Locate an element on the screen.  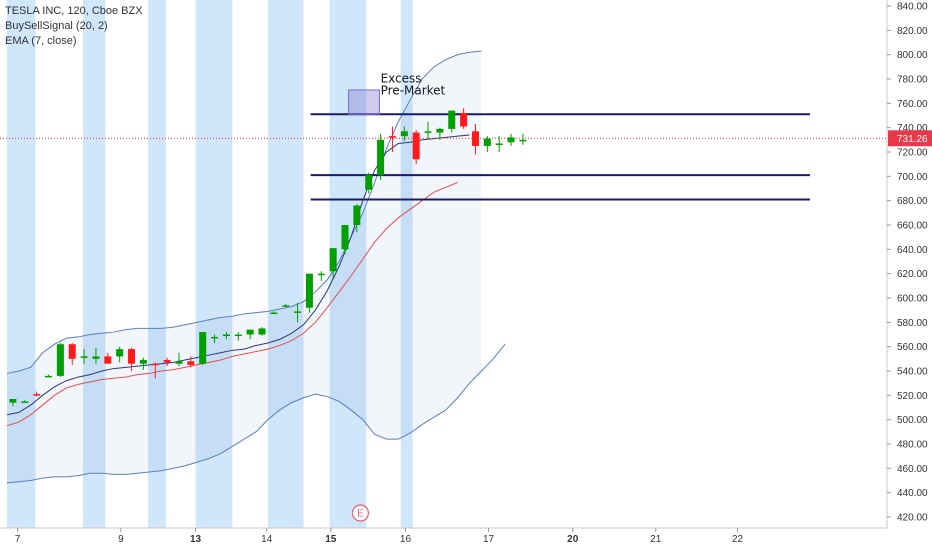
y-tick-label: 440.00 is located at coordinates (912, 493).